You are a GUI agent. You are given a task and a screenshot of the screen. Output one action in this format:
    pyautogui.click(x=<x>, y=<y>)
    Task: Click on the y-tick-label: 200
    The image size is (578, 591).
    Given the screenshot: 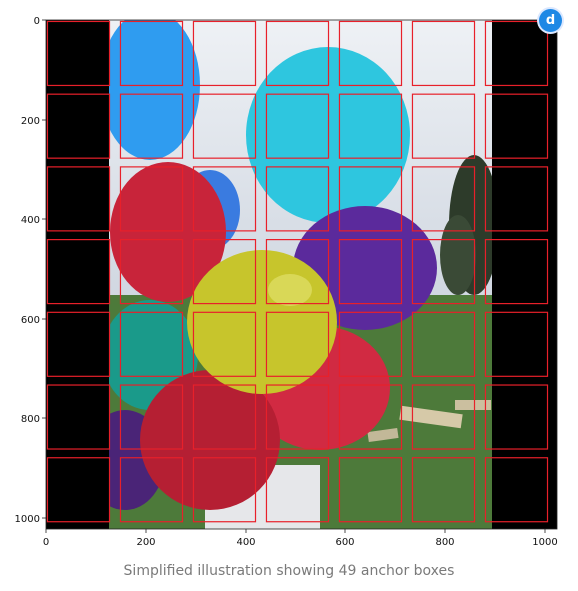 What is the action you would take?
    pyautogui.click(x=30, y=121)
    